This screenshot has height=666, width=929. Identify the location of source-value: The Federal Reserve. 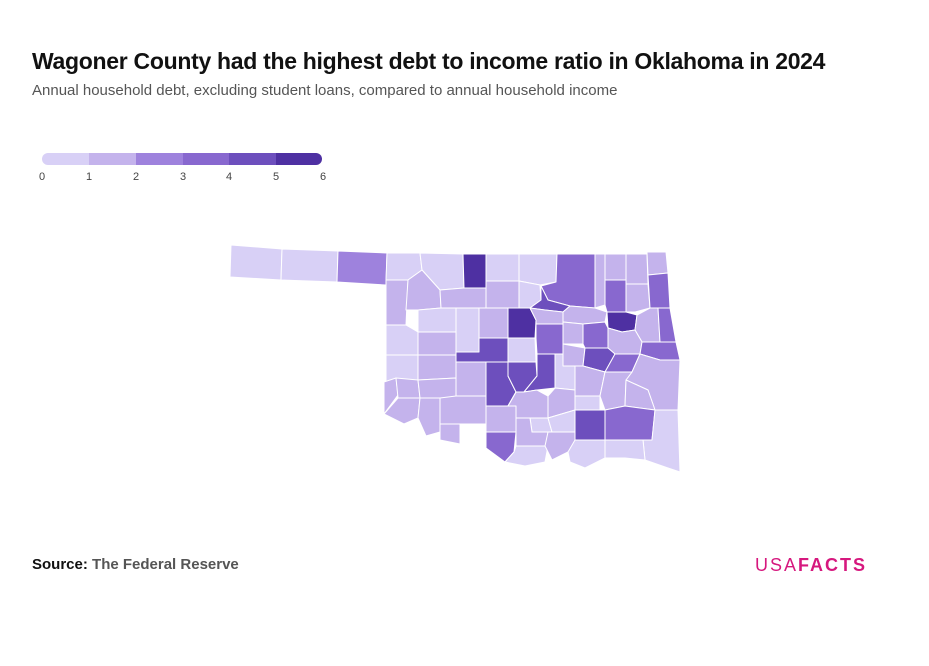
(165, 564).